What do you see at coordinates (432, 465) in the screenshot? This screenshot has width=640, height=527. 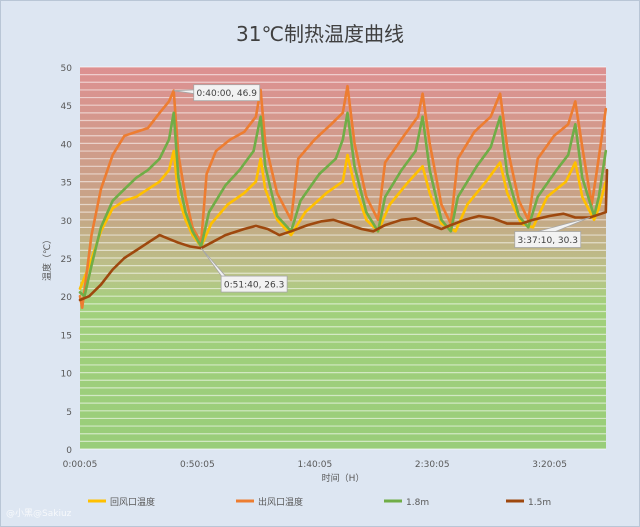 I see `x-tick-label: 2:30:05` at bounding box center [432, 465].